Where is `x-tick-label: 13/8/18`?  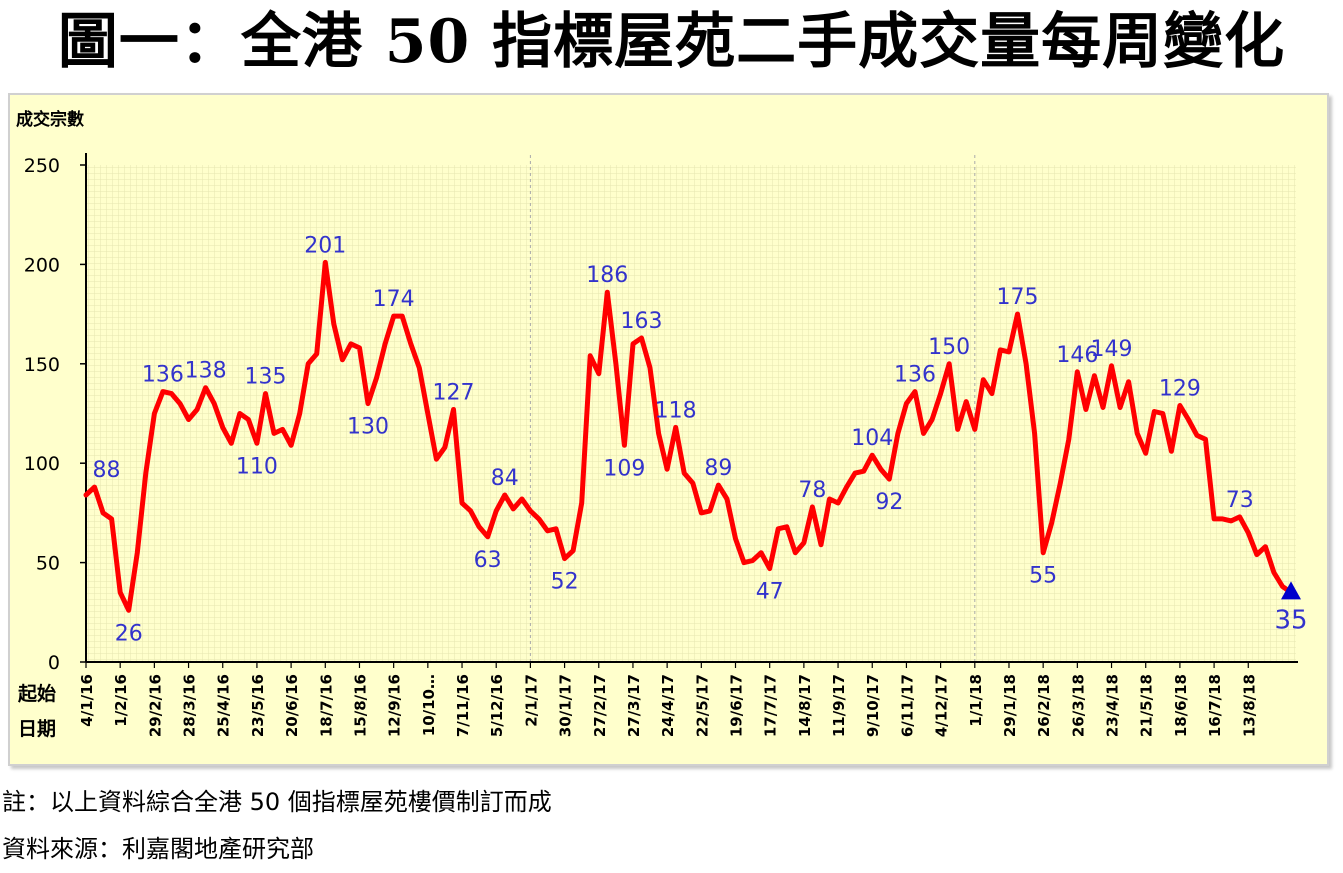
x-tick-label: 13/8/18 is located at coordinates (1249, 705).